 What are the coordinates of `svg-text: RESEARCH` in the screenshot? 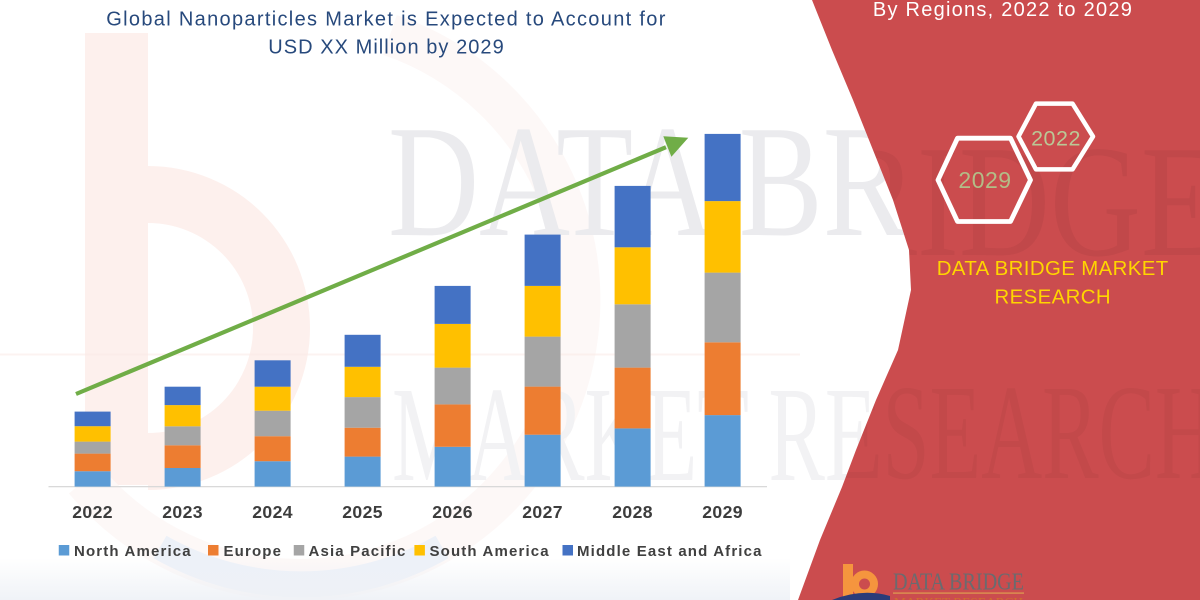 It's located at (1052, 298).